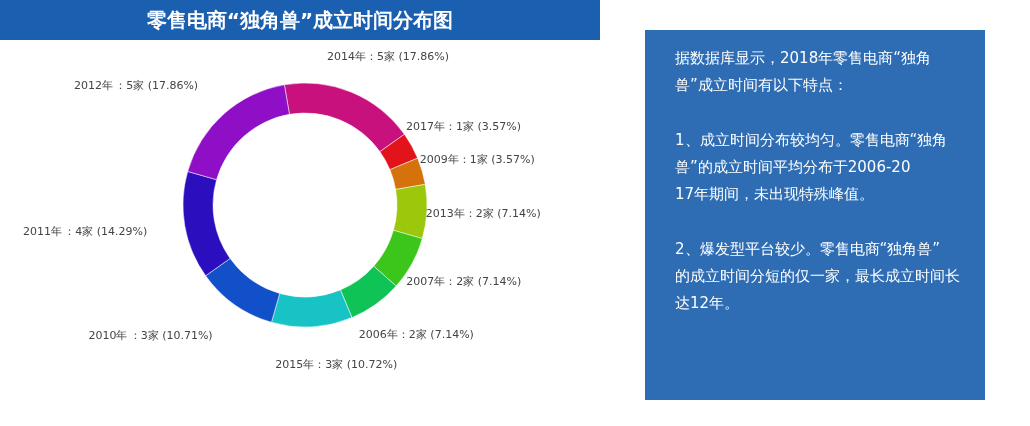  Describe the element at coordinates (445, 213) in the screenshot. I see `slice-label: 2013年` at that location.